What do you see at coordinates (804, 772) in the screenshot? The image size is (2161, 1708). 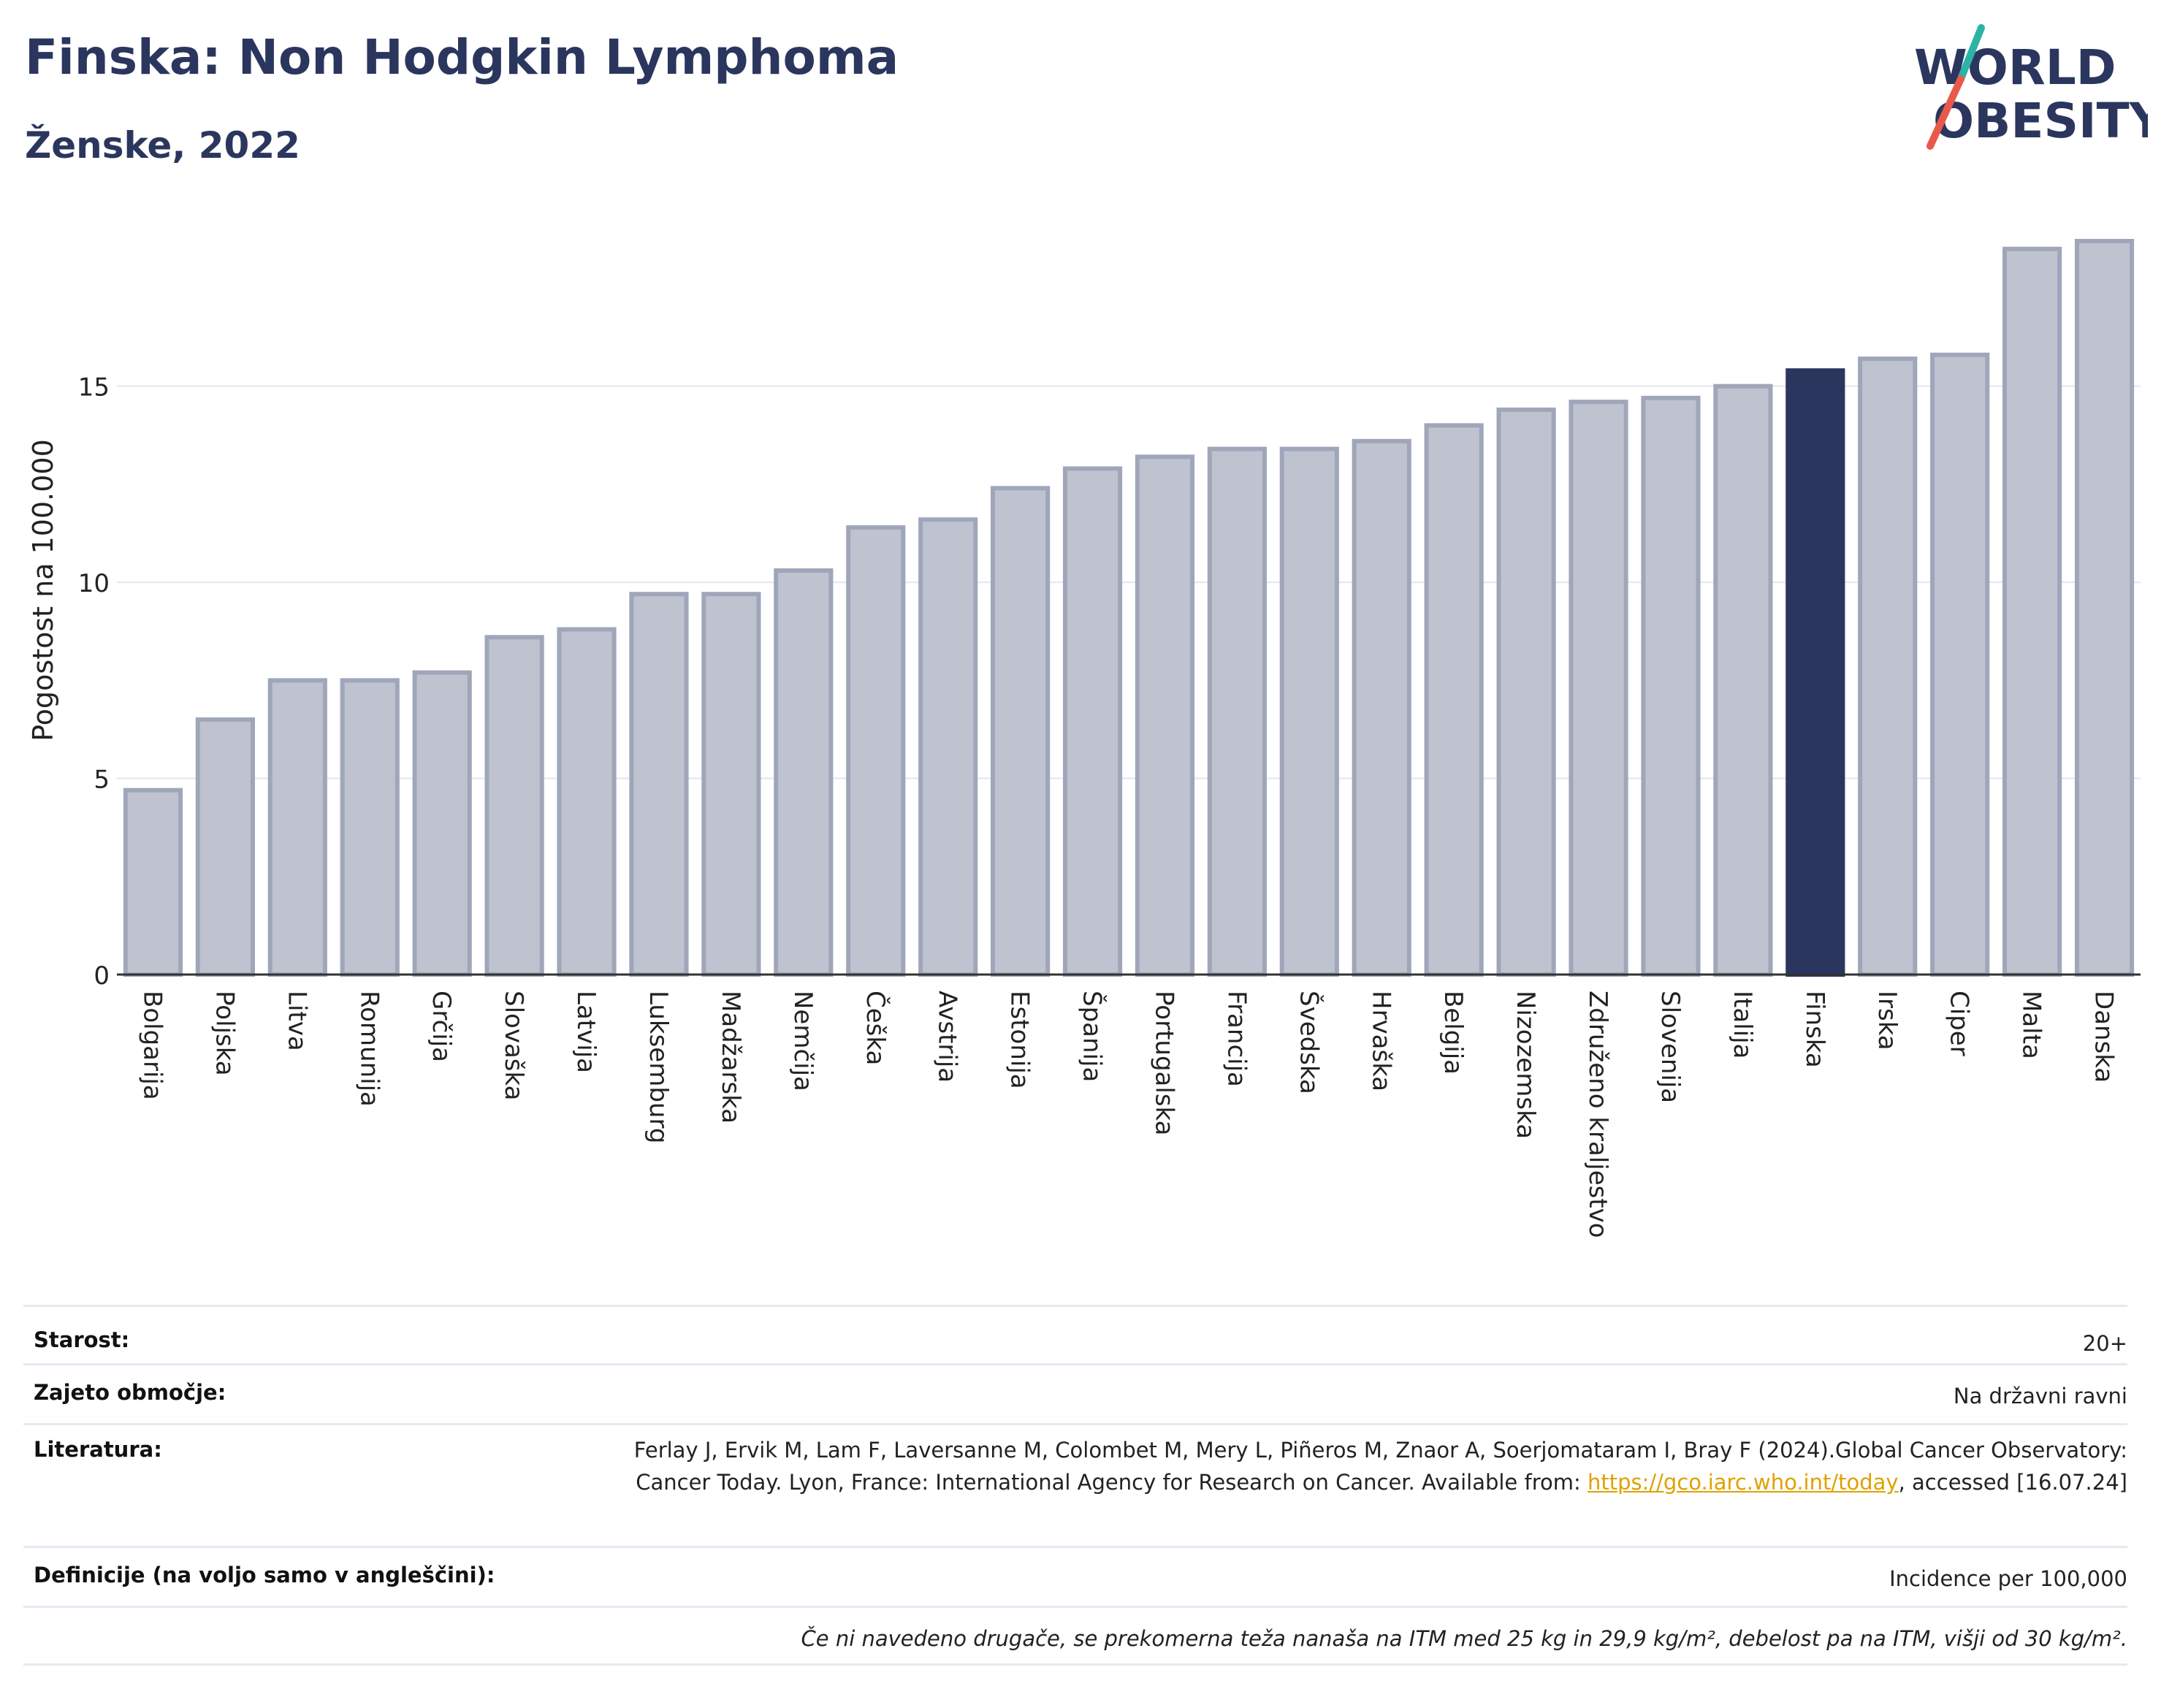 I see `bar-nemčija` at bounding box center [804, 772].